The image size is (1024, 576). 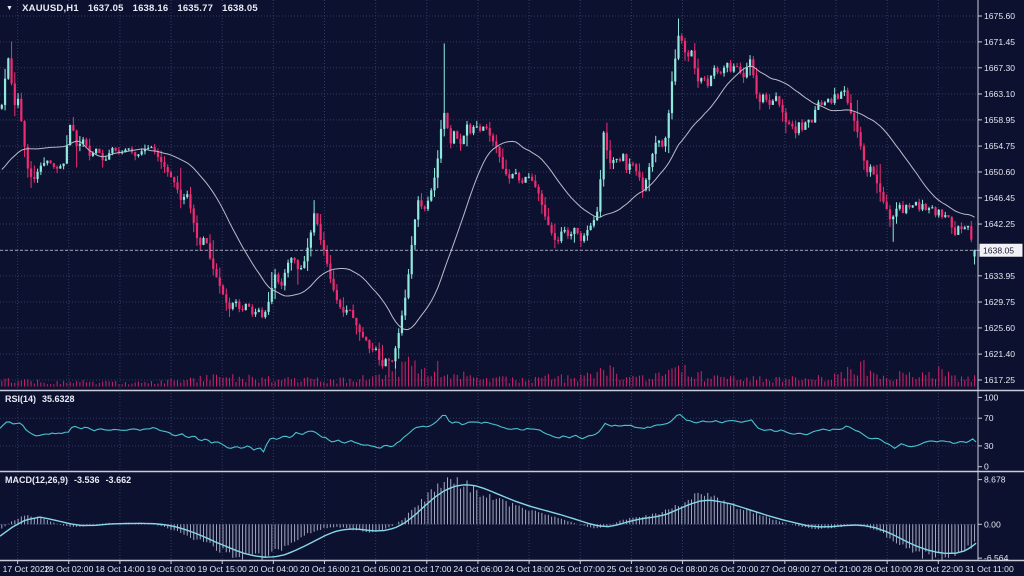 I want to click on macd-signal-line, so click(x=488, y=521).